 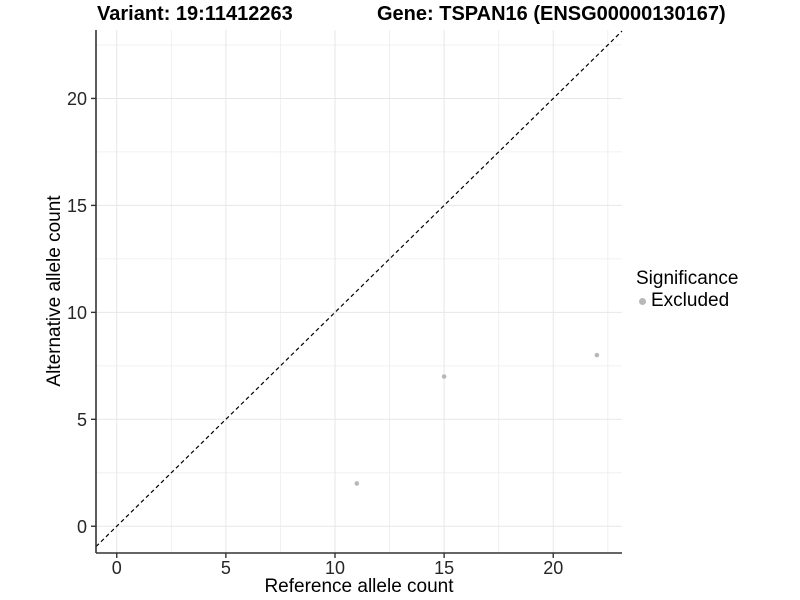 I want to click on plot-title-gene: Gene: TSPAN16 (ENSG00000130167), so click(x=551, y=14).